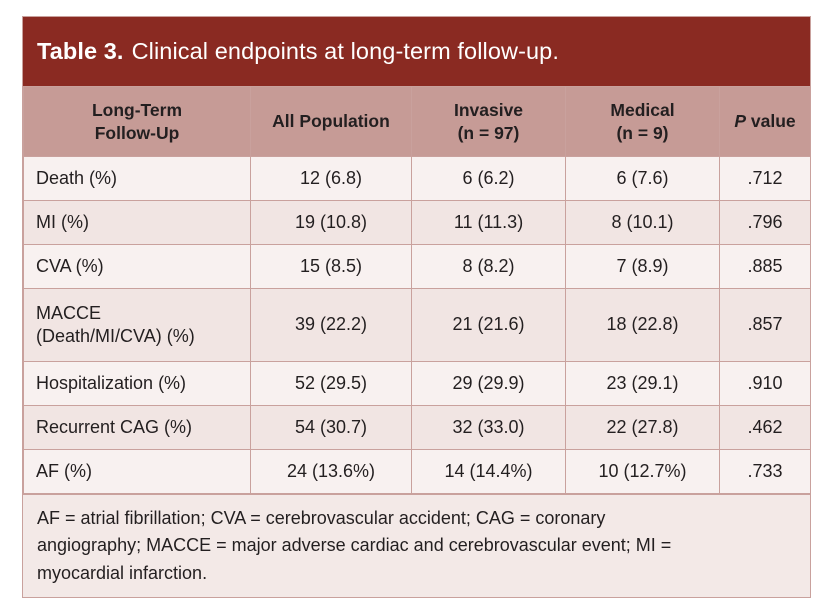 Image resolution: width=830 pixels, height=600 pixels. What do you see at coordinates (488, 471) in the screenshot?
I see `cell-value: 14 (14.4%)` at bounding box center [488, 471].